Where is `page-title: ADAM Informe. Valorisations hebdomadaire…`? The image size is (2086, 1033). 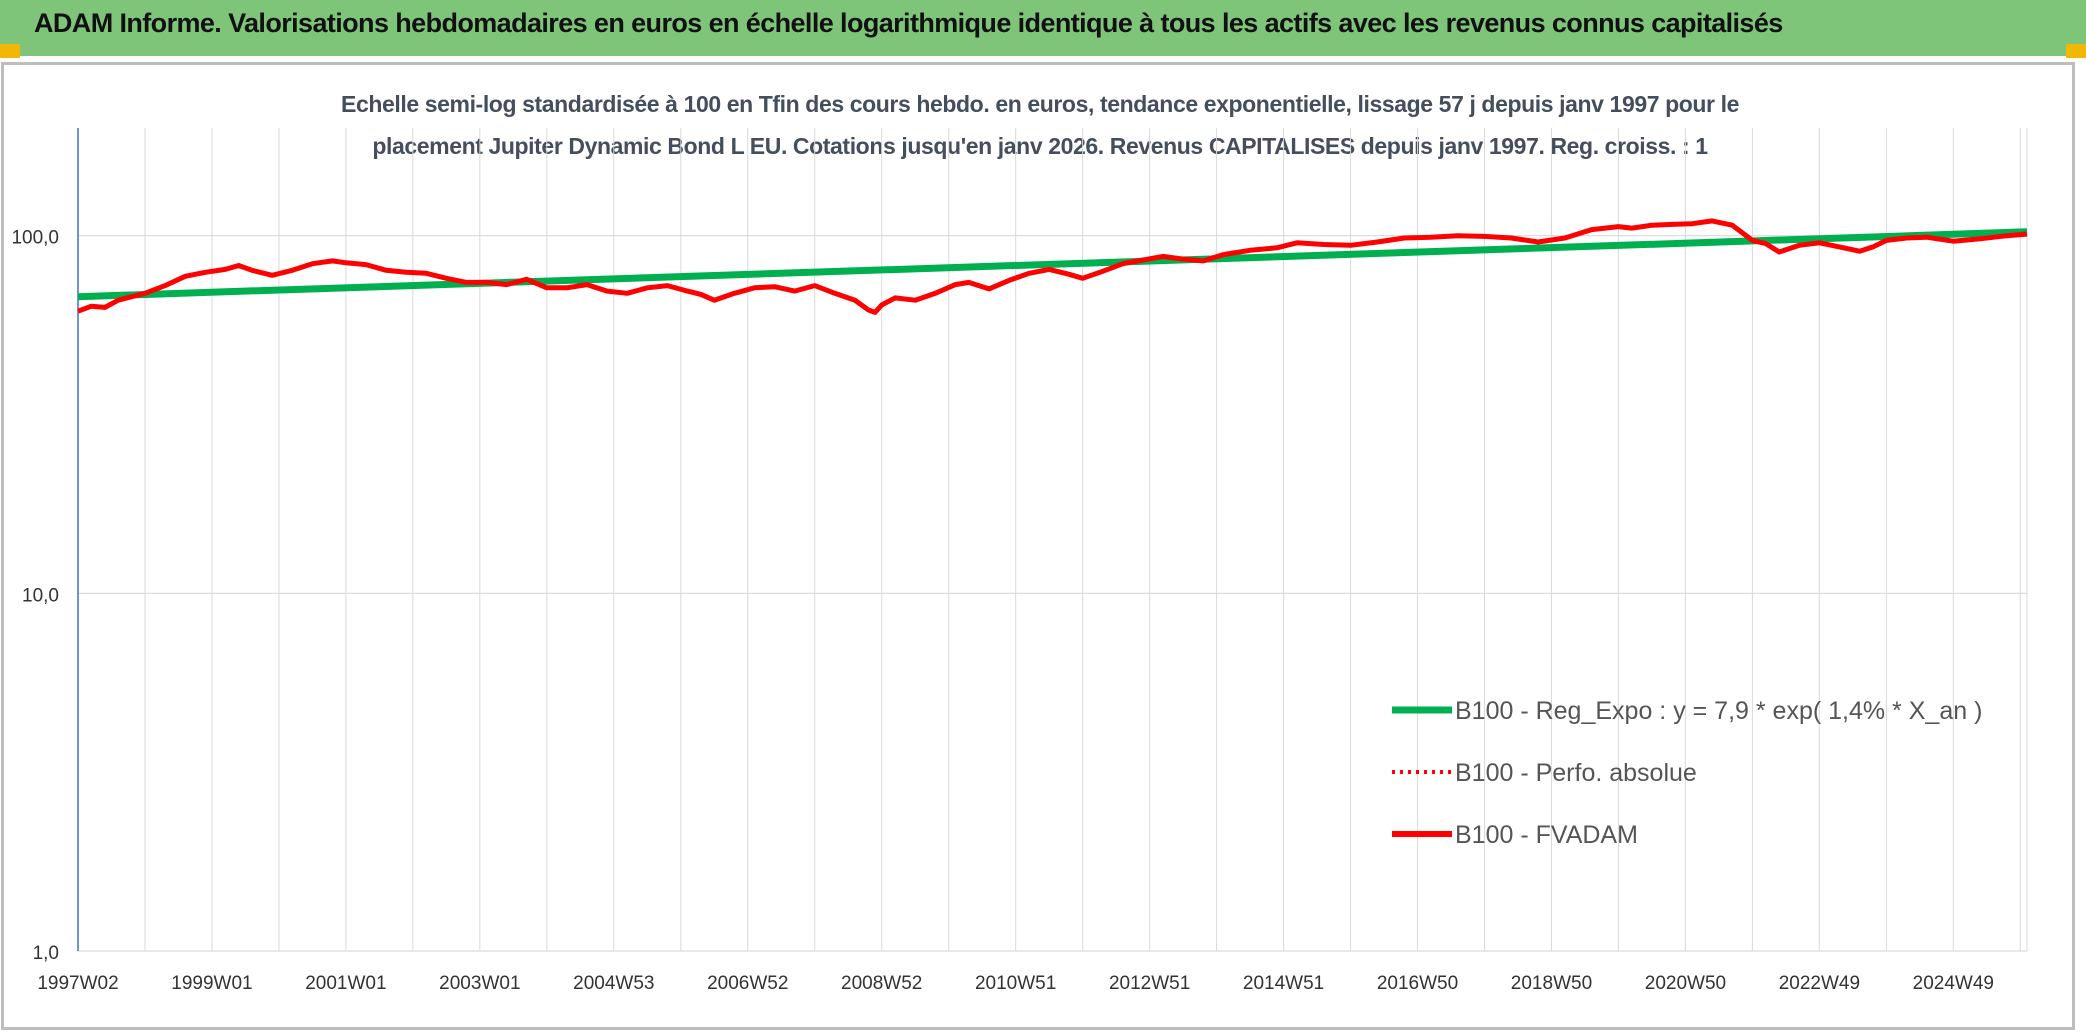 page-title: ADAM Informe. Valorisations hebdomadaire… is located at coordinates (908, 23).